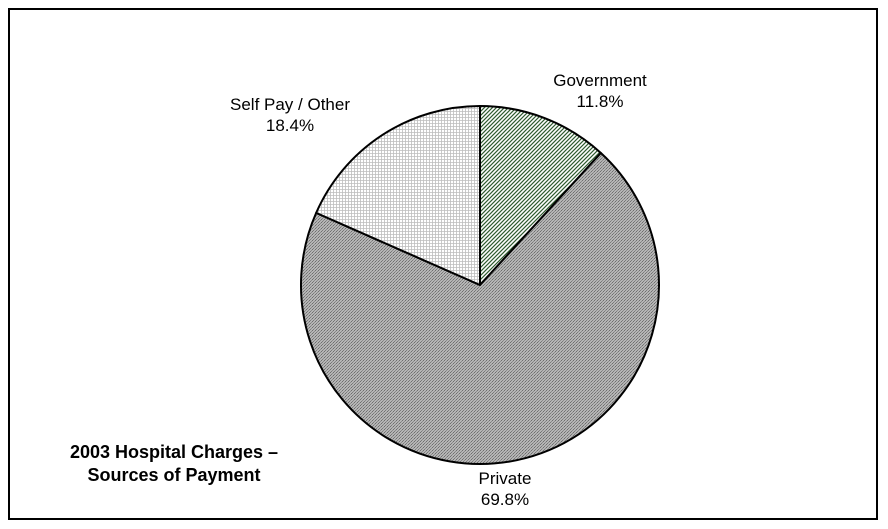 The height and width of the screenshot is (529, 888). Describe the element at coordinates (505, 478) in the screenshot. I see `slice-name-private: Private` at that location.